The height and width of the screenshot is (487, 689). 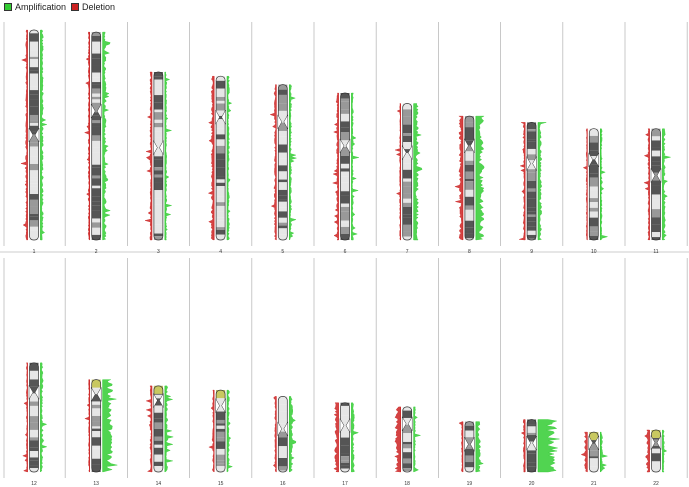 What do you see at coordinates (41, 7) in the screenshot?
I see `amplification-label: Amplification` at bounding box center [41, 7].